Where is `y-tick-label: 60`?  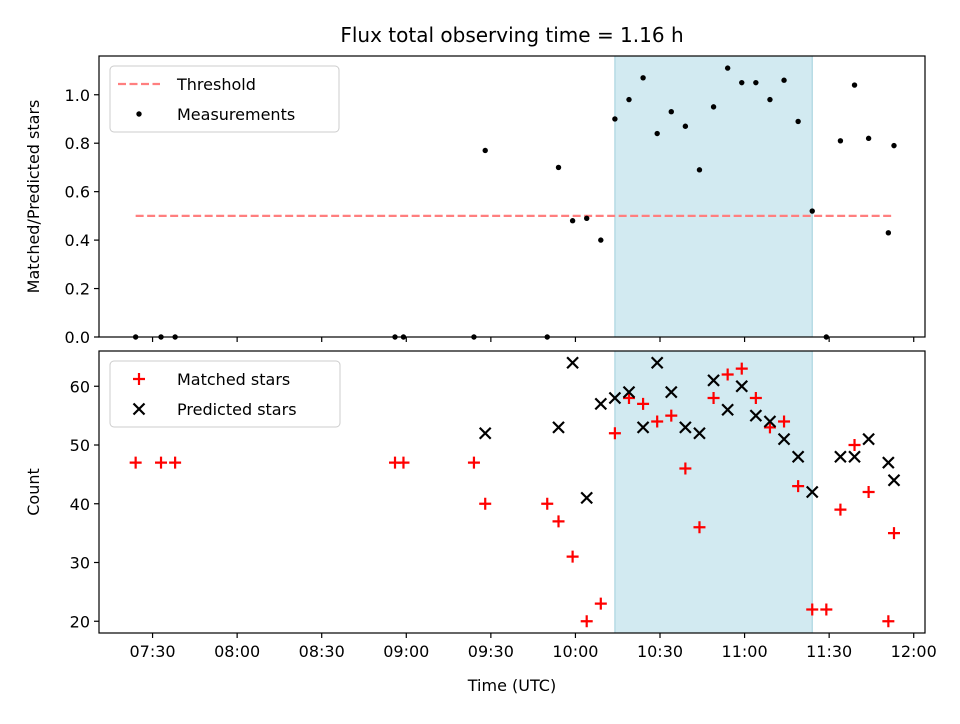
y-tick-label: 60 is located at coordinates (80, 386).